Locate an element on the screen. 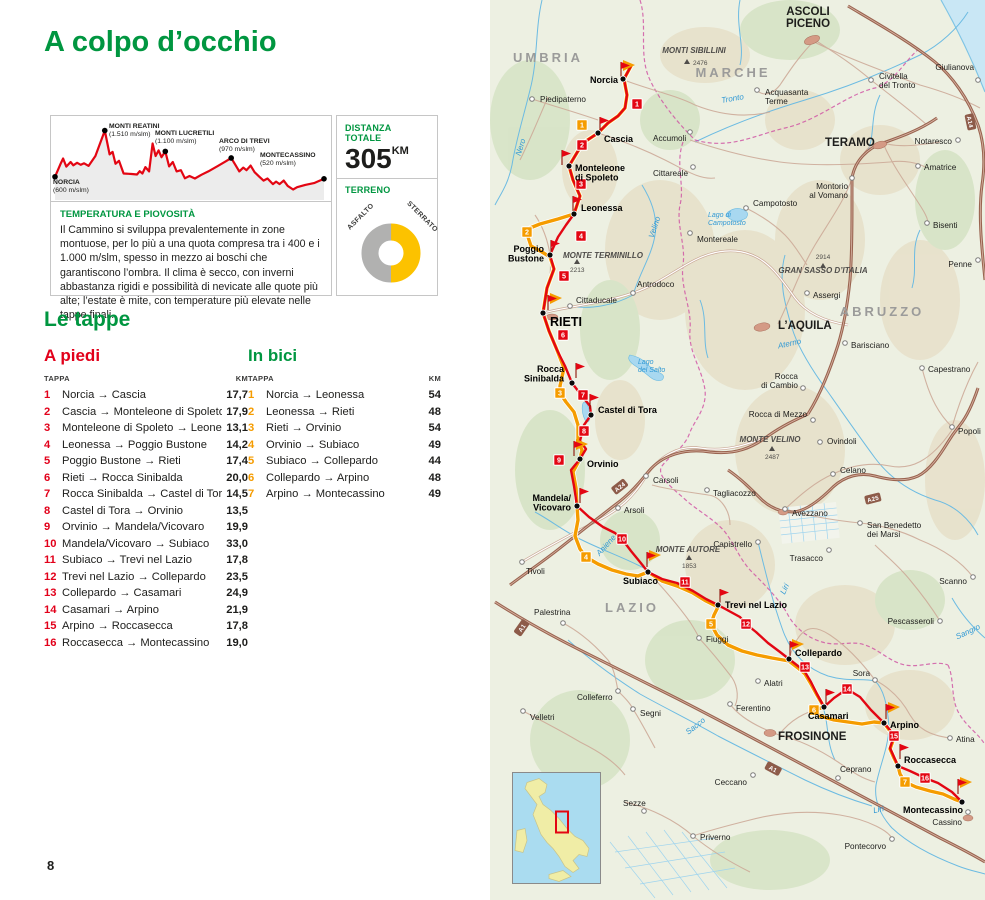 Image resolution: width=985 pixels, height=900 pixels. region-label: MARCHE is located at coordinates (732, 72).